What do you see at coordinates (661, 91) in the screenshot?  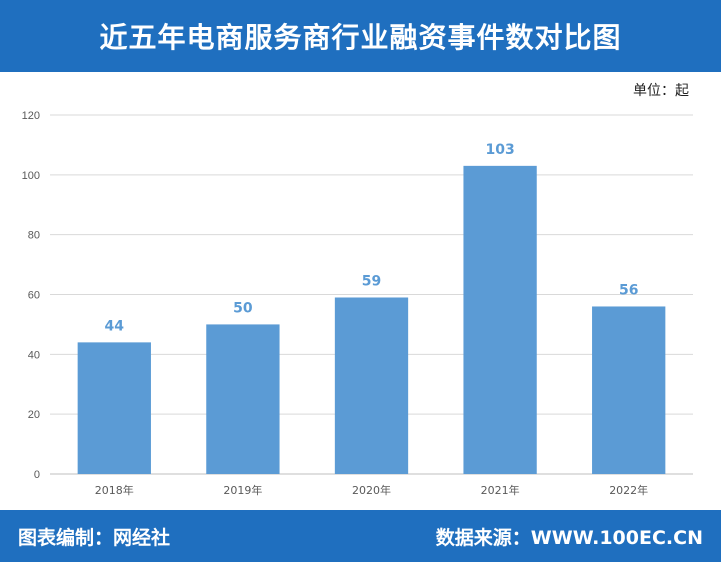 I see `unit-label: 单位：起` at bounding box center [661, 91].